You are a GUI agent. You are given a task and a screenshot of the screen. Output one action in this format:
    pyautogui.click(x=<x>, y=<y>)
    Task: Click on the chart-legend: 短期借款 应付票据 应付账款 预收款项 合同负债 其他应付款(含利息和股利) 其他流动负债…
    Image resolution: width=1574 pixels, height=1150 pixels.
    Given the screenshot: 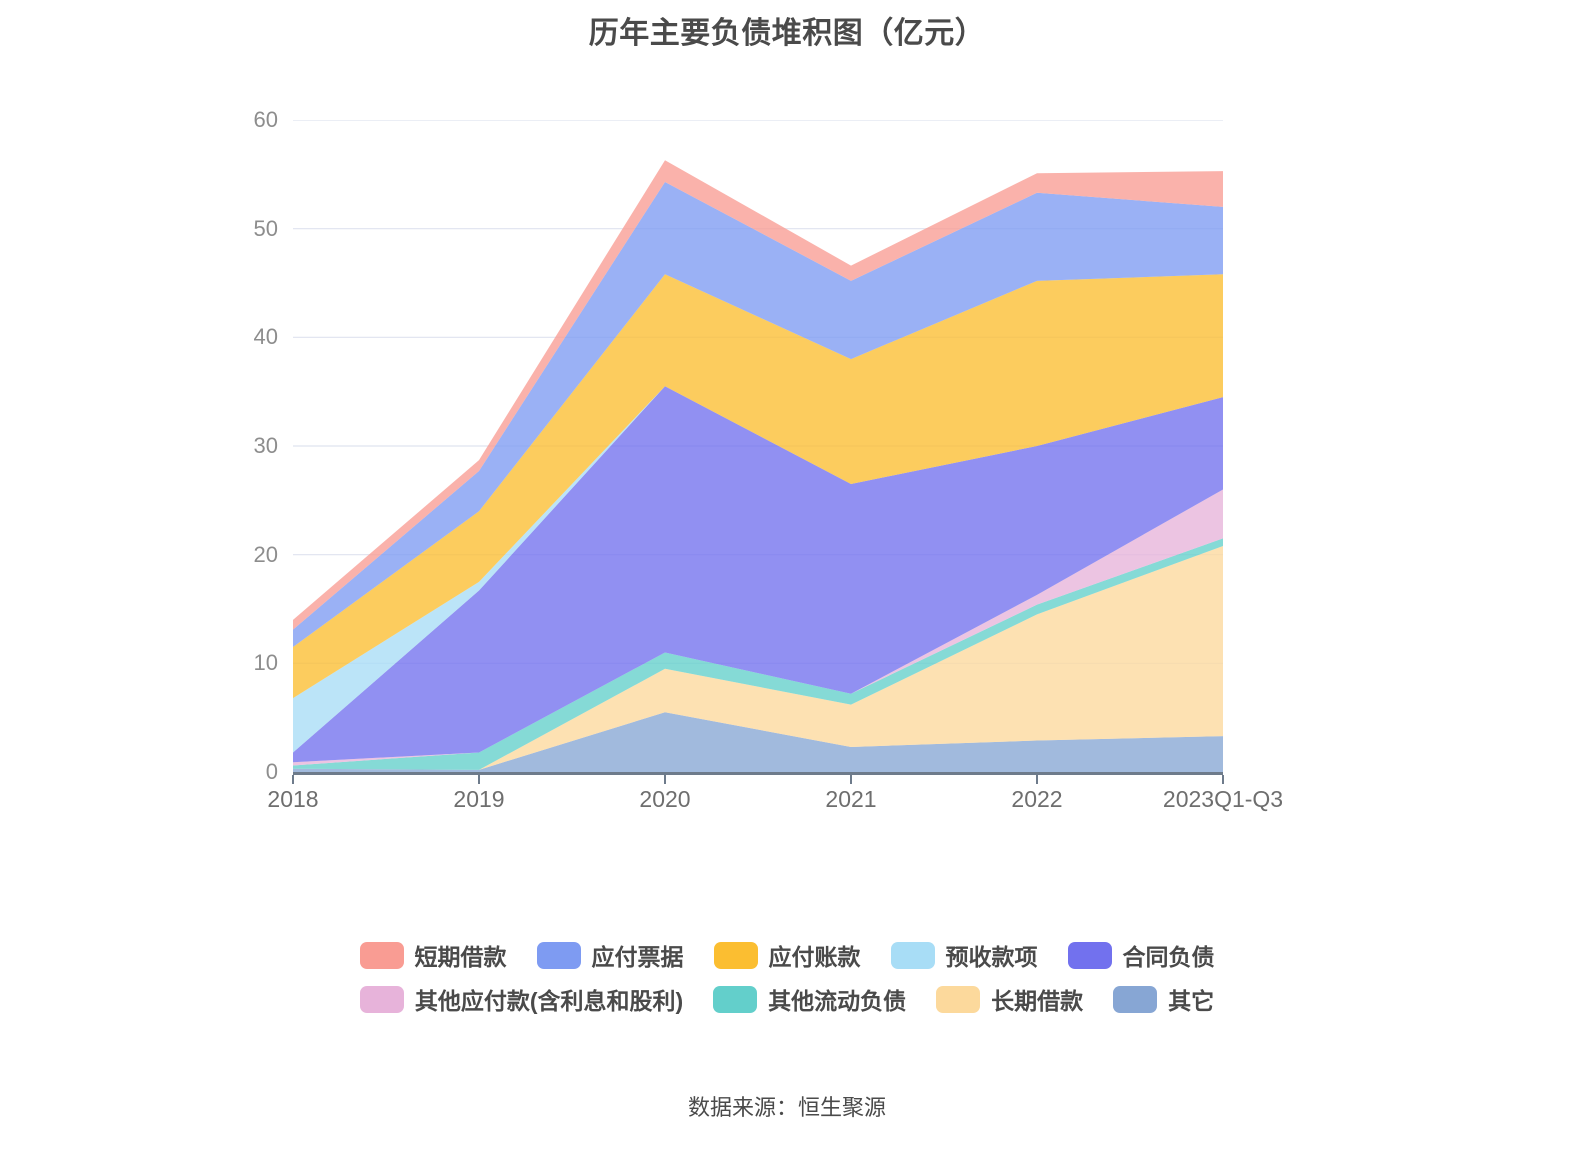 What is the action you would take?
    pyautogui.click(x=787, y=982)
    